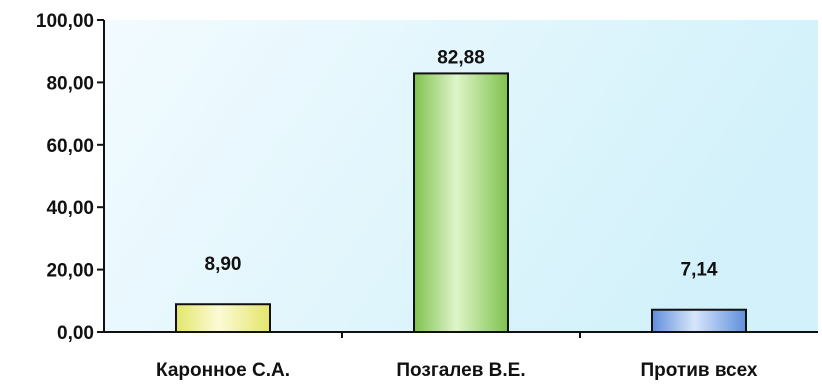 The height and width of the screenshot is (384, 822). I want to click on category-label: Против всех, so click(699, 370).